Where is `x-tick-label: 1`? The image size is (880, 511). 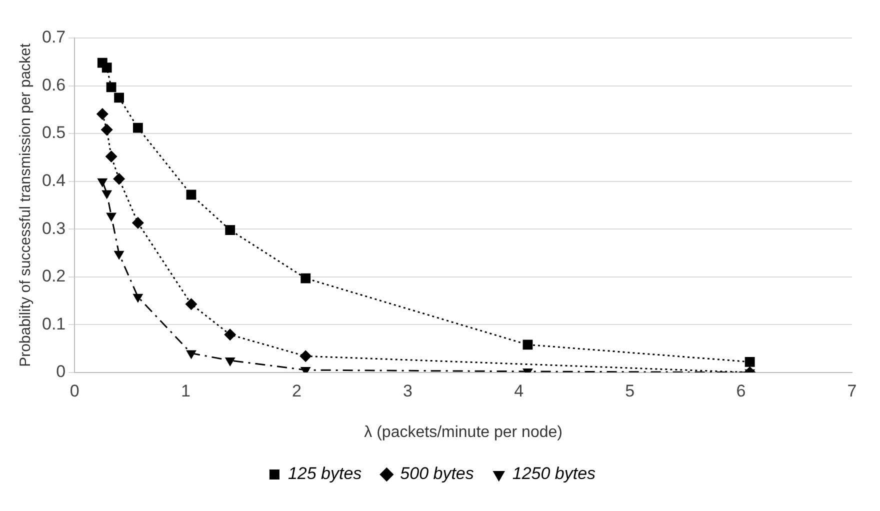
x-tick-label: 1 is located at coordinates (185, 390).